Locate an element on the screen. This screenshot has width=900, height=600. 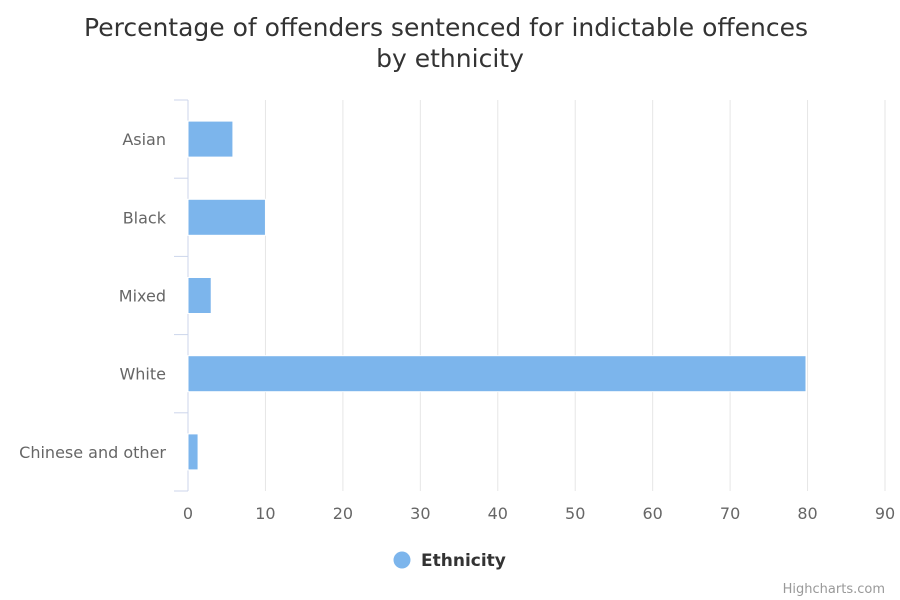
bar-black is located at coordinates (226, 217).